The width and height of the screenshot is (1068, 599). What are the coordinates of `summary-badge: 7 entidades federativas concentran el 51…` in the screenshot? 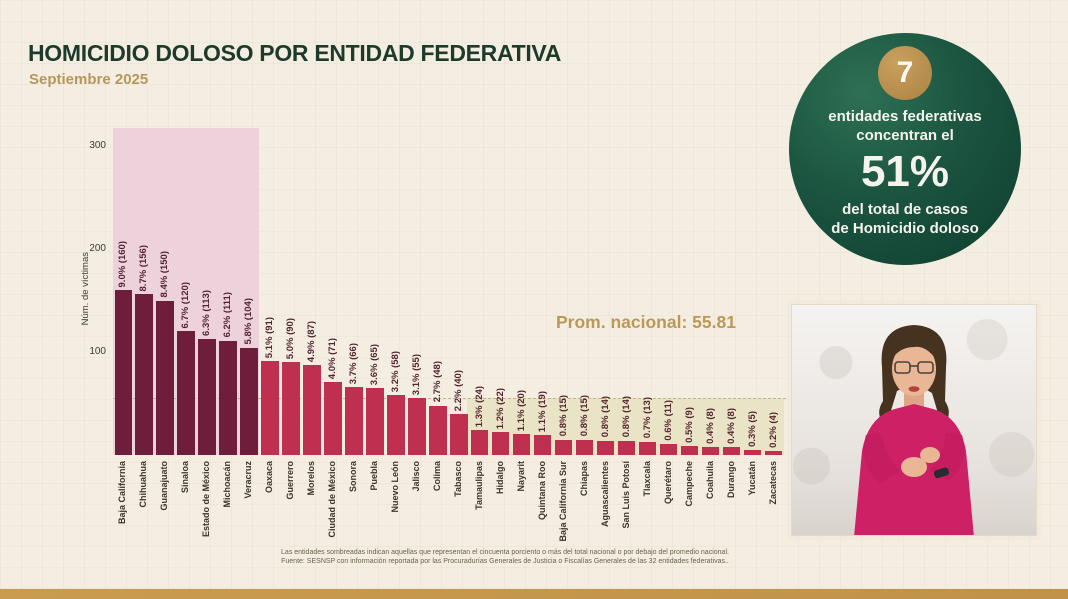 It's located at (905, 149).